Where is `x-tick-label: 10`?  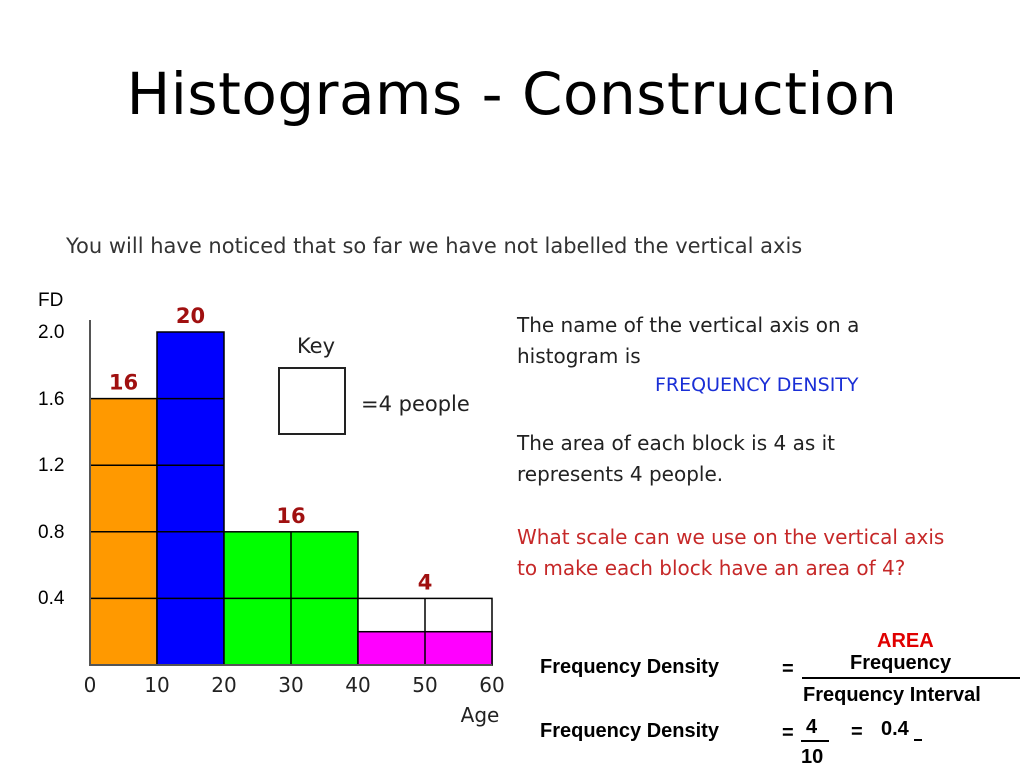
x-tick-label: 10 is located at coordinates (156, 685).